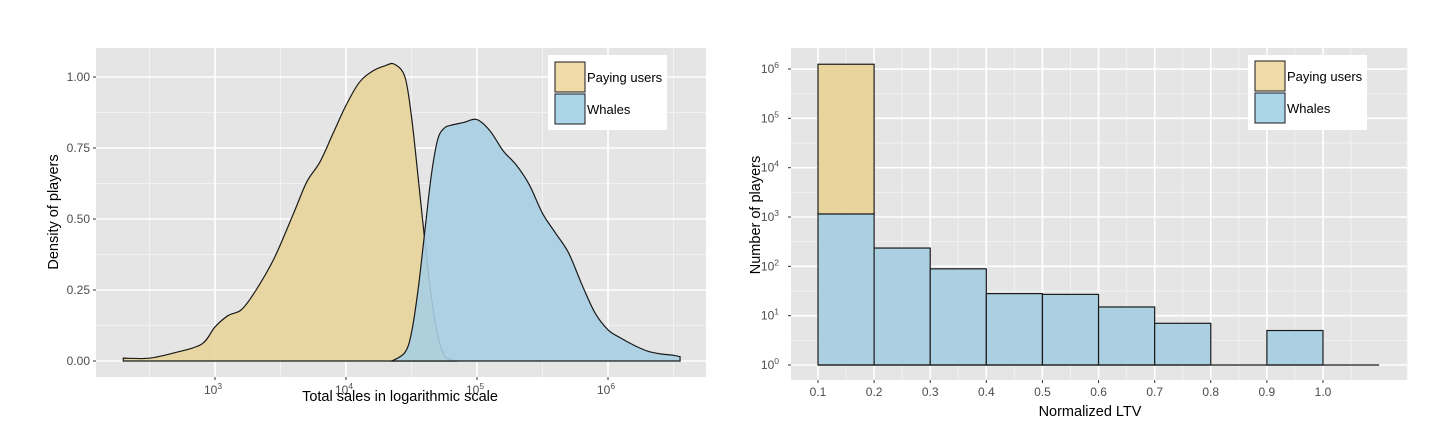 The width and height of the screenshot is (1439, 432). What do you see at coordinates (770, 167) in the screenshot?
I see `y-tick-label: 10⁴` at bounding box center [770, 167].